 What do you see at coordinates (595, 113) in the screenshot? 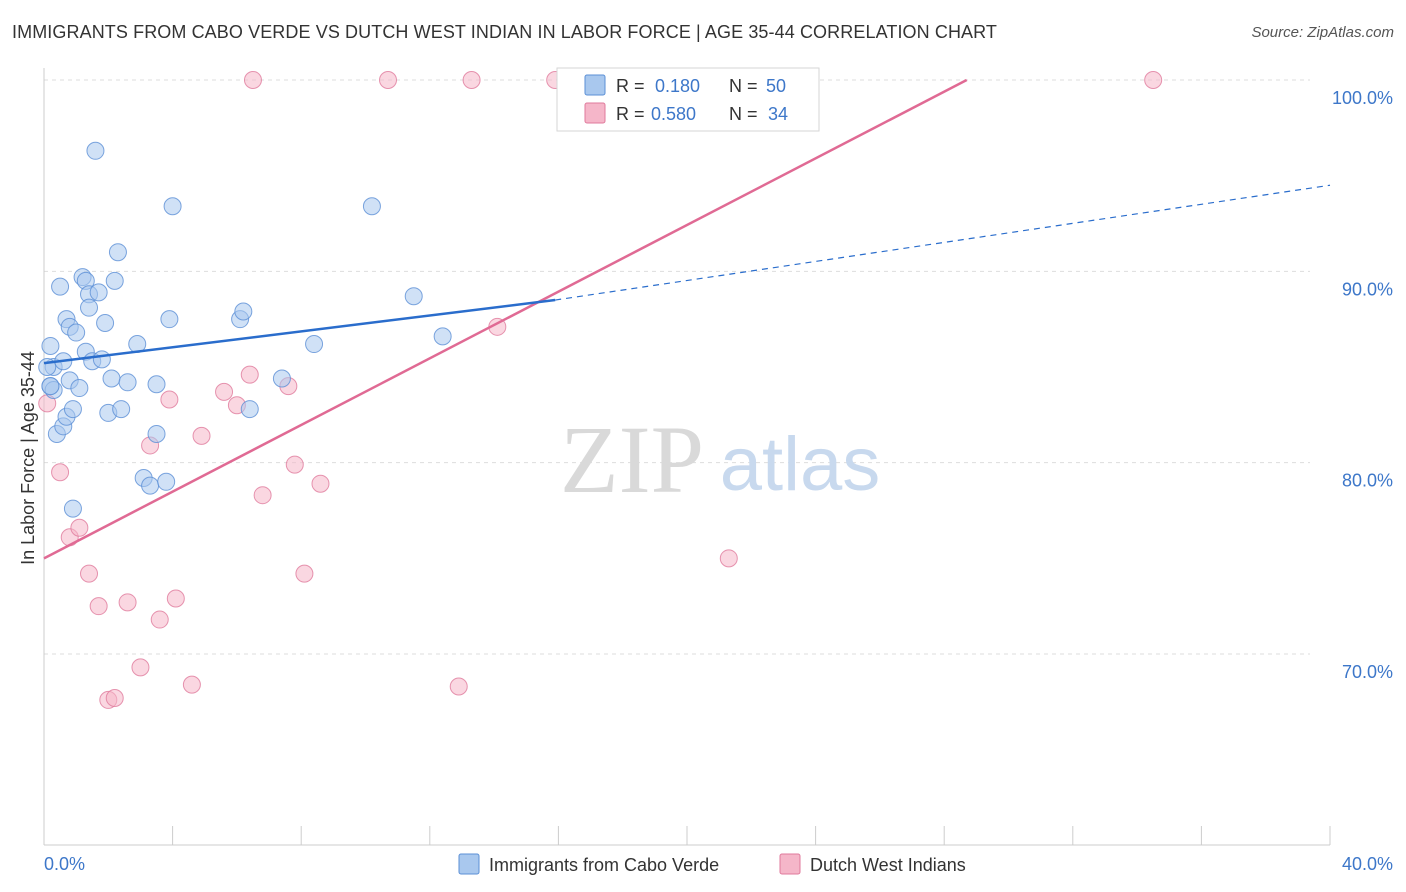
I see `legend-swatch-pink` at bounding box center [595, 113].